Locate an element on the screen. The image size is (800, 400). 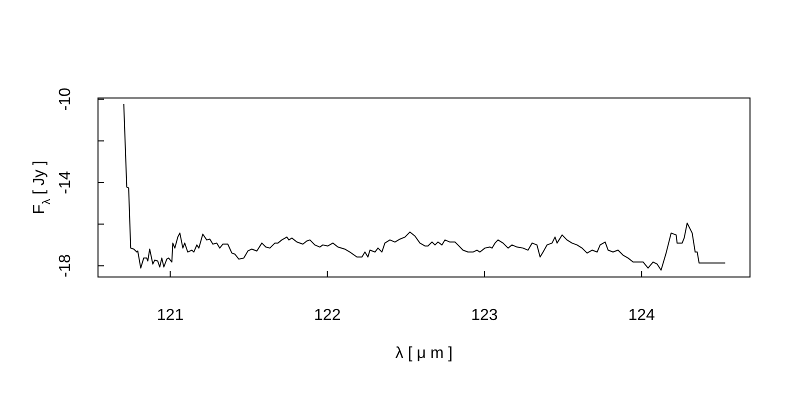
y-tick-label: -14 is located at coordinates (65, 182).